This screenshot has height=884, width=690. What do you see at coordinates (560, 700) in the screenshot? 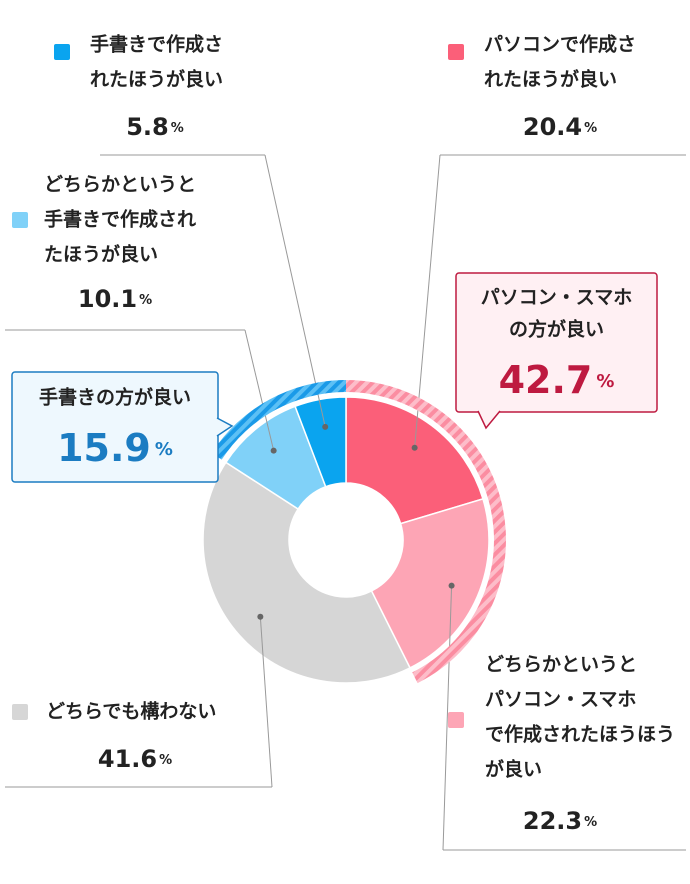
I see `category-label: パソコン・スマホ` at bounding box center [560, 700].